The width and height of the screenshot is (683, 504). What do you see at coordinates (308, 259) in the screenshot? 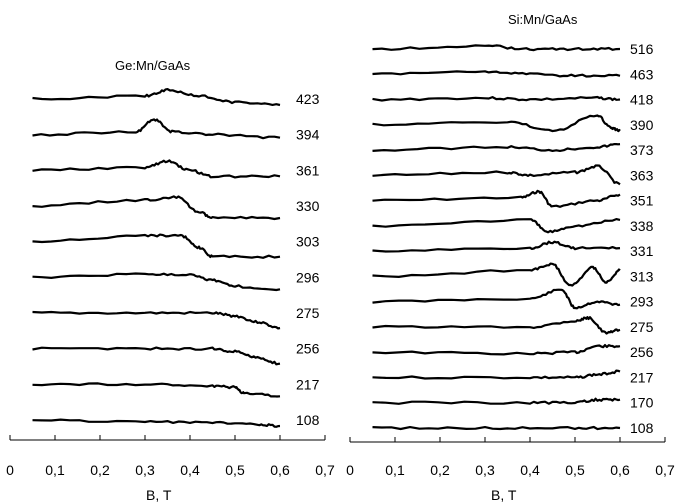
I see `left-series-labels: 423 394 361 330 303 296 275 256 217 108` at bounding box center [308, 259].